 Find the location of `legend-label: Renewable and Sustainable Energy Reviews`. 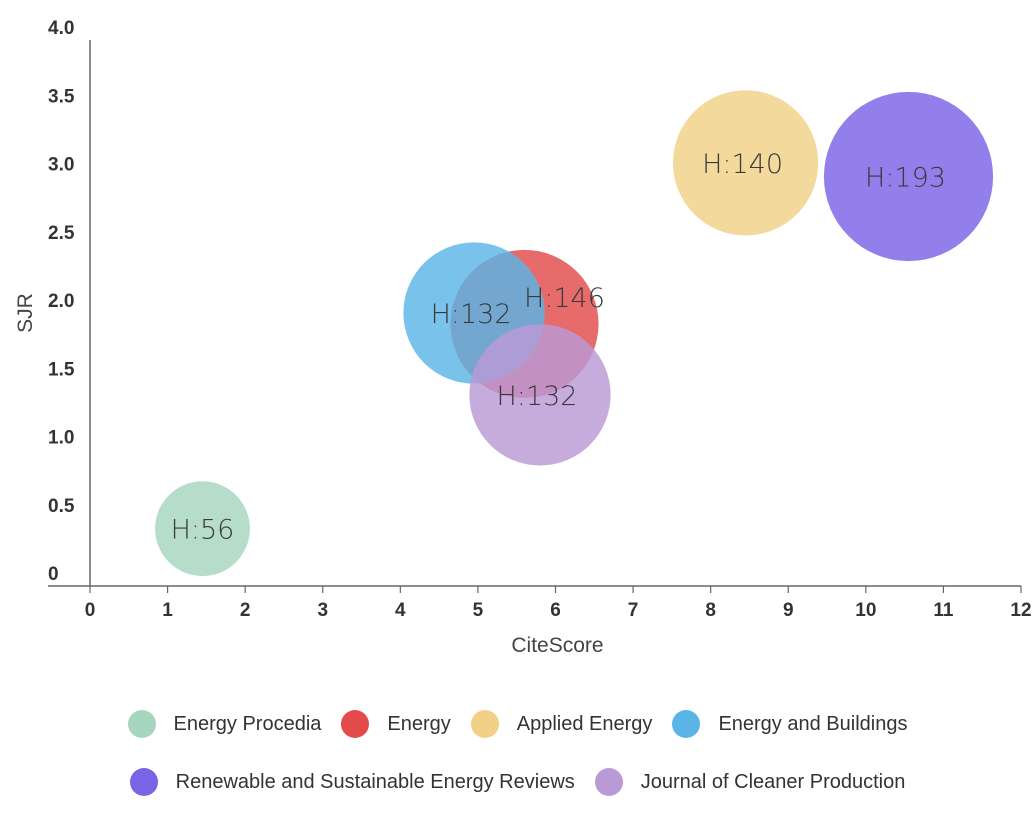

legend-label: Renewable and Sustainable Energy Reviews is located at coordinates (375, 781).